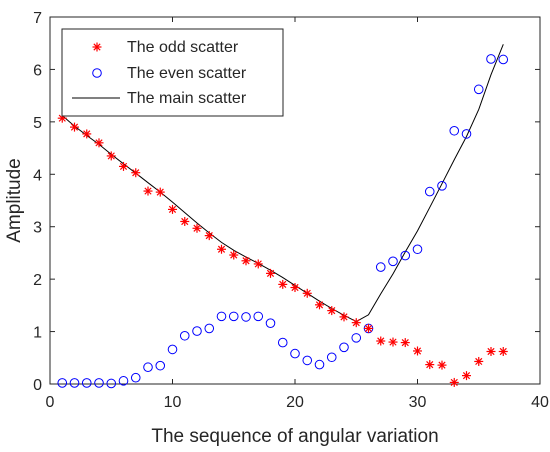  What do you see at coordinates (97, 73) in the screenshot?
I see `legend-marker-even` at bounding box center [97, 73].